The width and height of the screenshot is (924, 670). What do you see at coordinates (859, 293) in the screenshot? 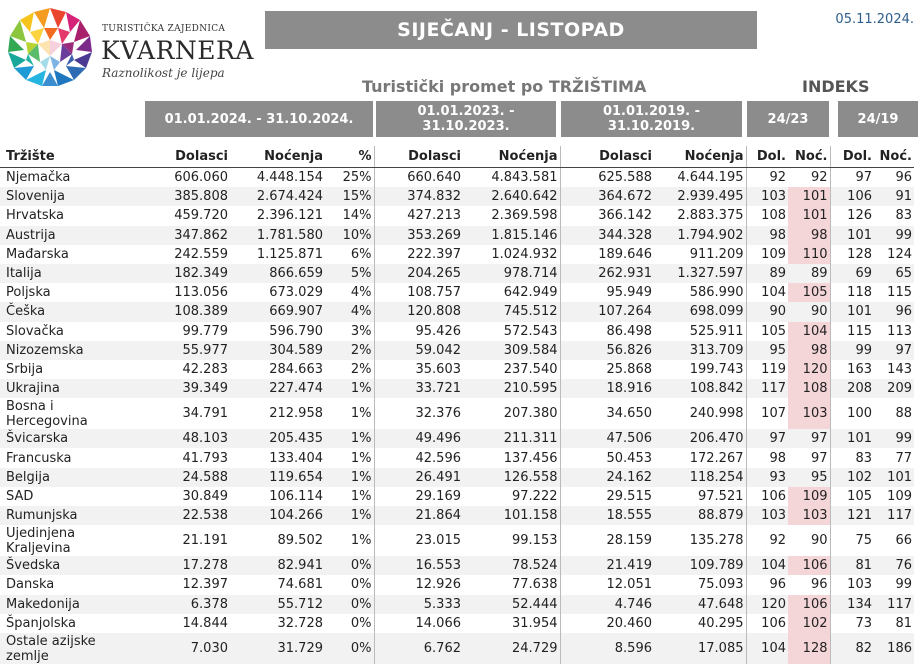
I see `cell-idx-dol-2419: 118` at bounding box center [859, 293].